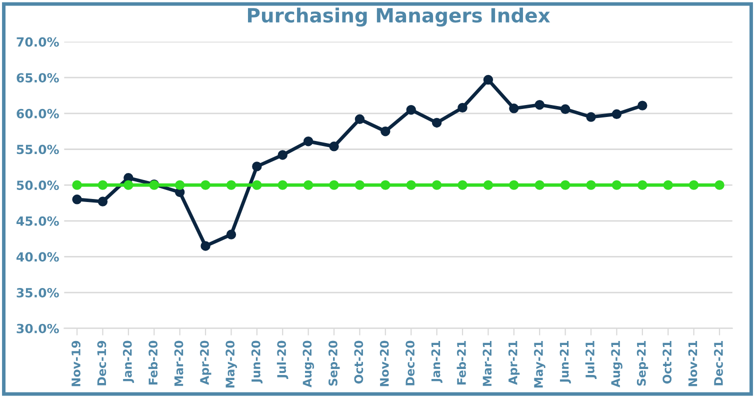  Describe the element at coordinates (359, 362) in the screenshot. I see `x-tick-label: Oct-20` at that location.